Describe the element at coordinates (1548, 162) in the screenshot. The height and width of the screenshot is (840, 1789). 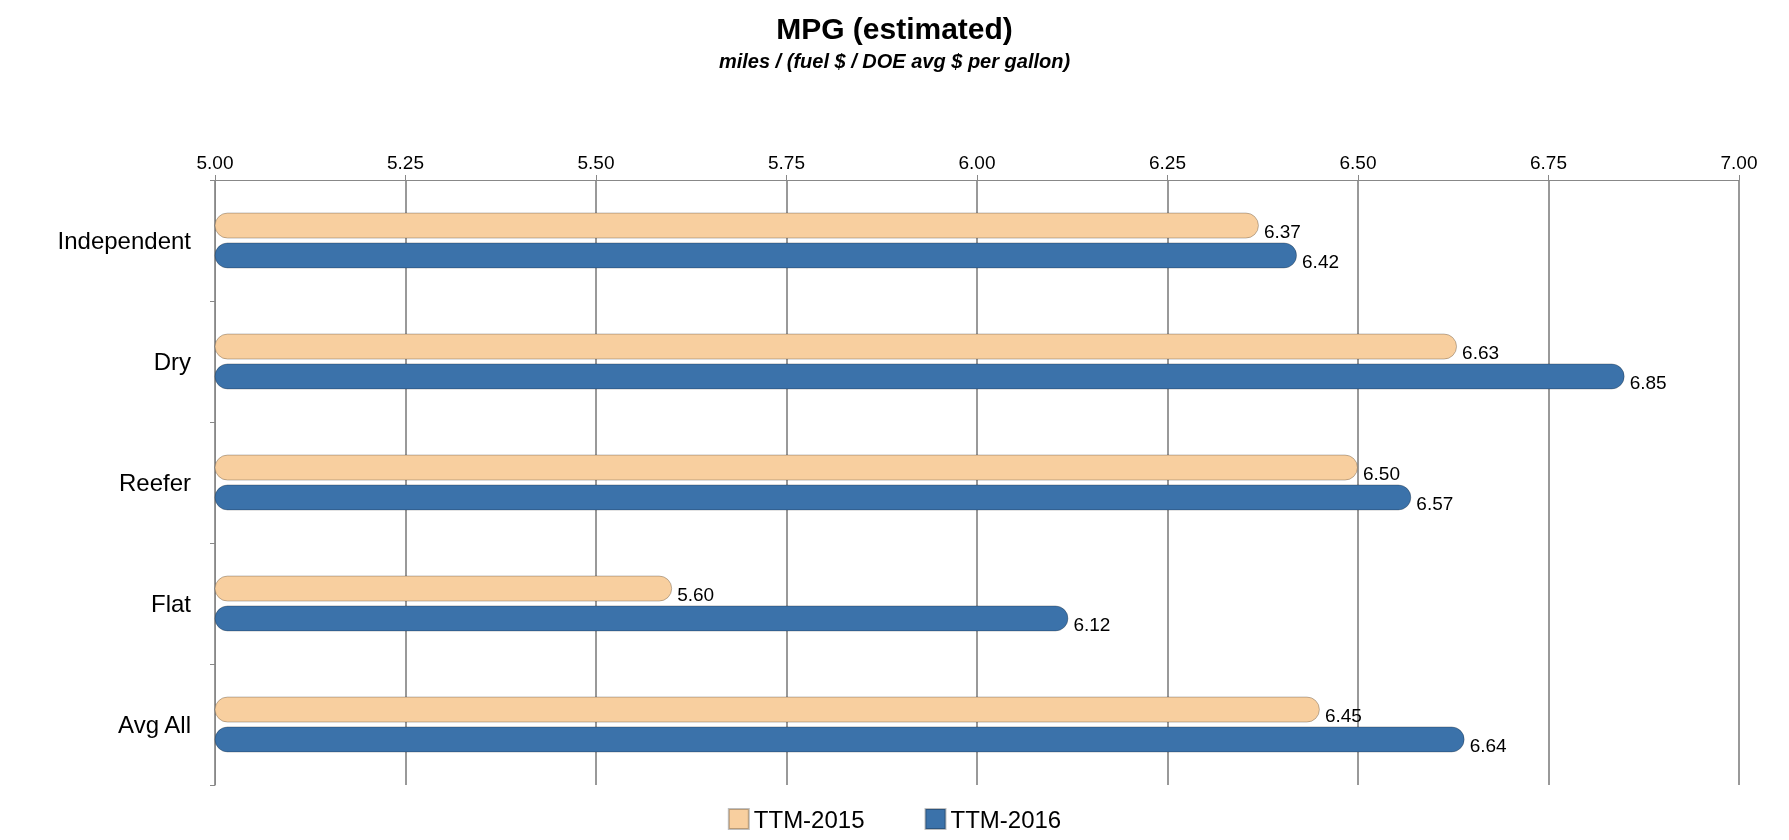
I see `x-tick-label: 6.75` at that location.